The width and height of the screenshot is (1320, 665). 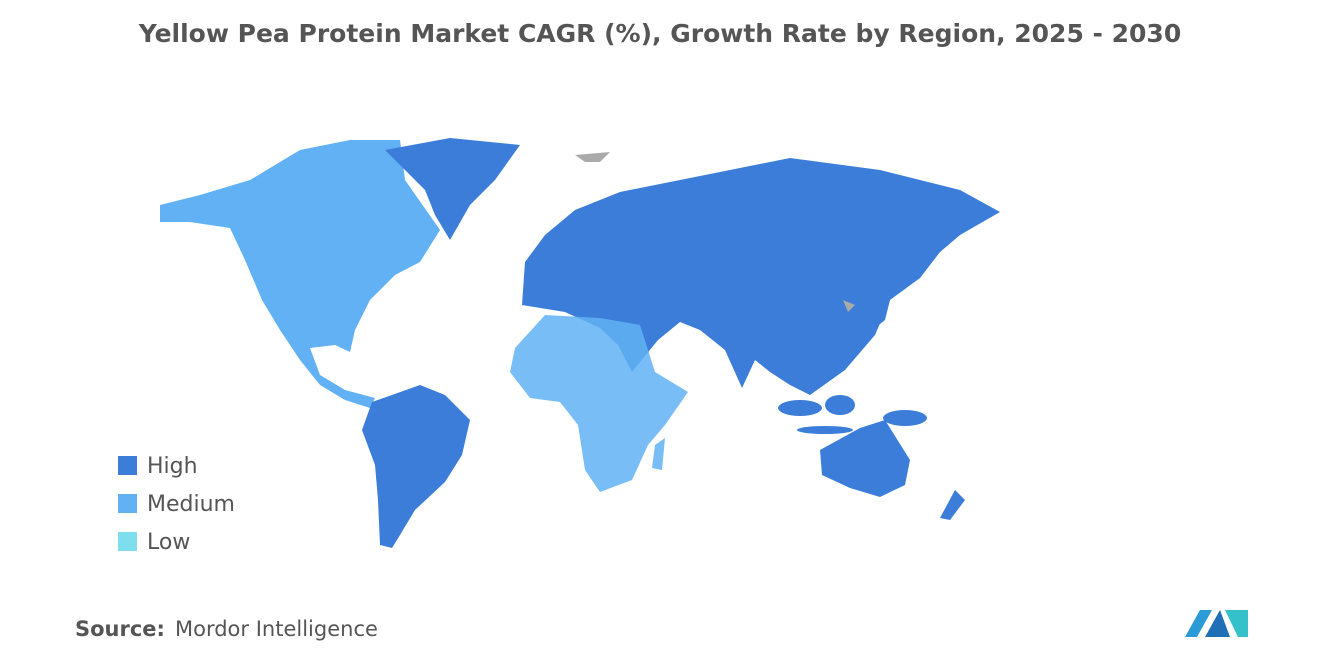 What do you see at coordinates (191, 504) in the screenshot?
I see `legend-label: Medium` at bounding box center [191, 504].